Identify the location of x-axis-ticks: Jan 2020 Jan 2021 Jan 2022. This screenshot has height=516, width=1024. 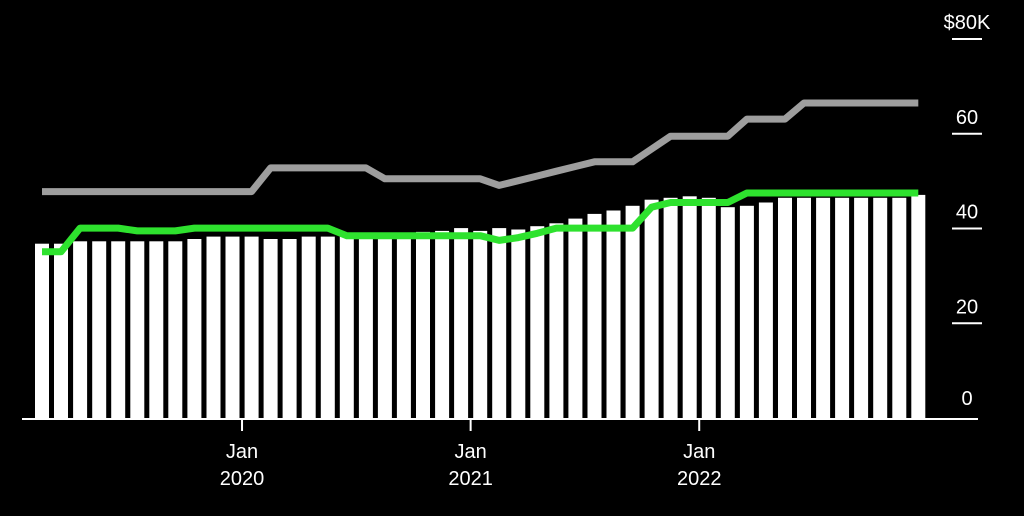
(471, 454).